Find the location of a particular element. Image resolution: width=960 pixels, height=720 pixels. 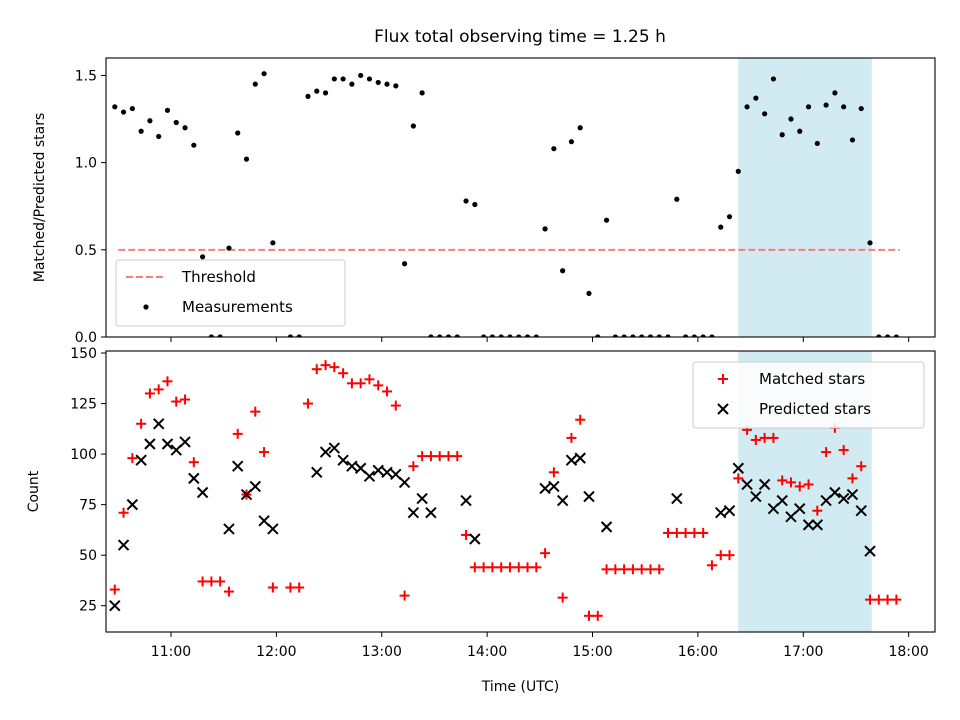

y-tick-label: 1.0 is located at coordinates (86, 164).